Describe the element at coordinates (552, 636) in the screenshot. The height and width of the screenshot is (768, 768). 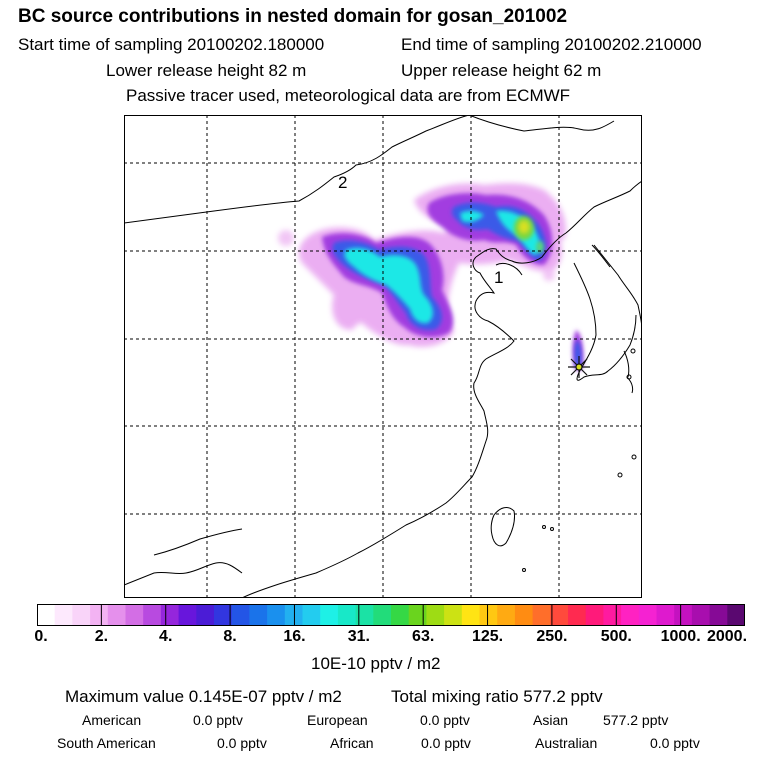
I see `colorbar-tick-label: 250.` at that location.